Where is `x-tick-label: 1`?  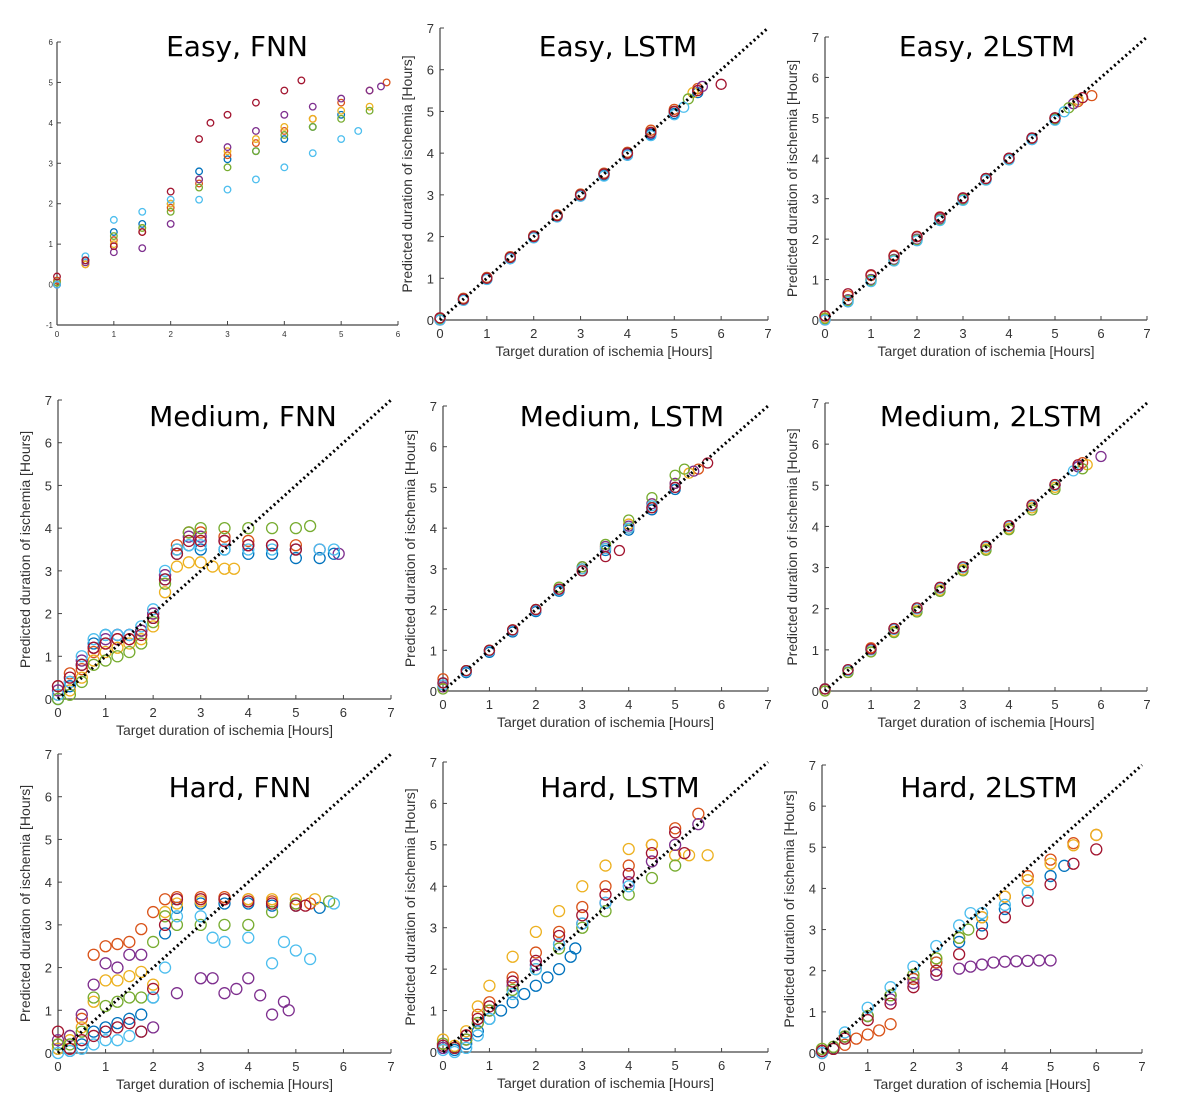
x-tick-label: 1 is located at coordinates (867, 1066).